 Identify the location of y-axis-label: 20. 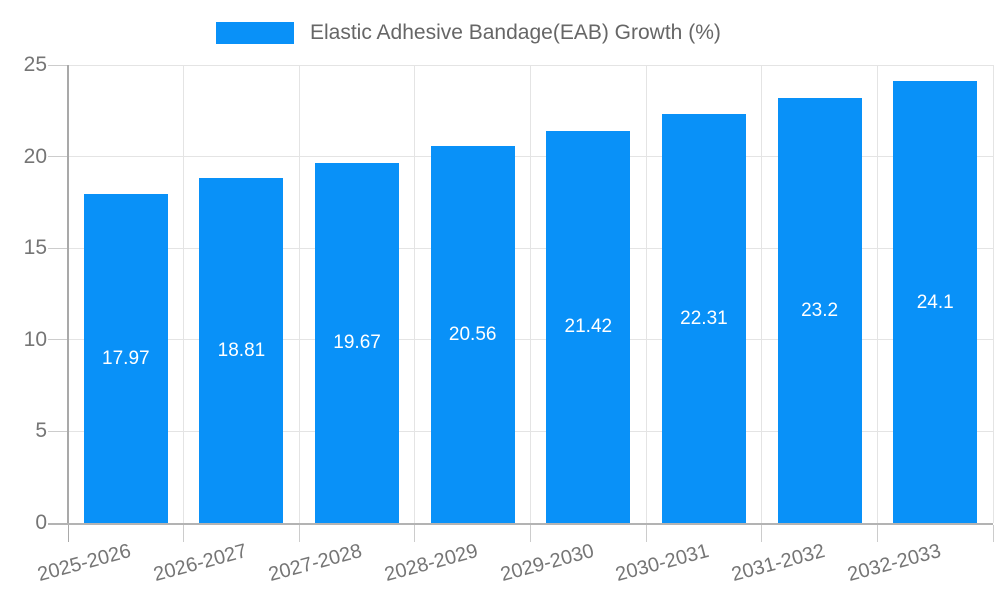
(35, 156).